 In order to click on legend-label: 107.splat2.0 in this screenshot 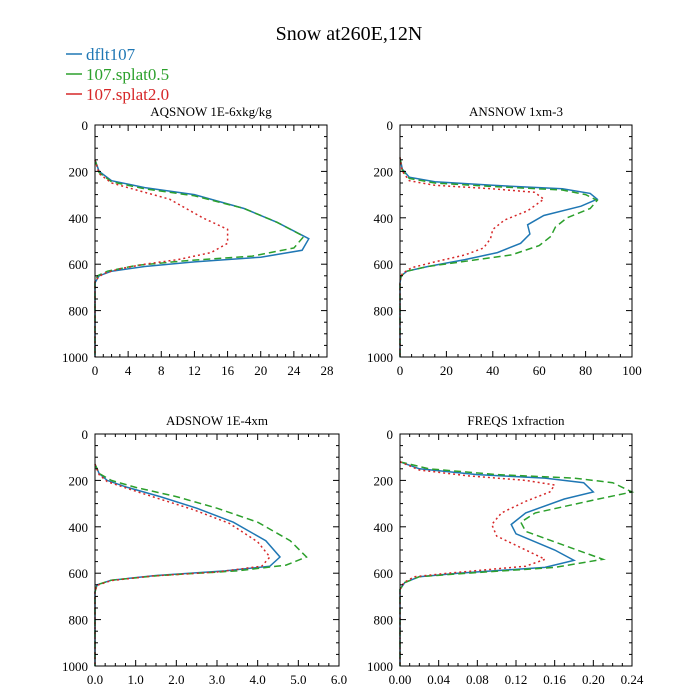, I will do `click(127, 94)`.